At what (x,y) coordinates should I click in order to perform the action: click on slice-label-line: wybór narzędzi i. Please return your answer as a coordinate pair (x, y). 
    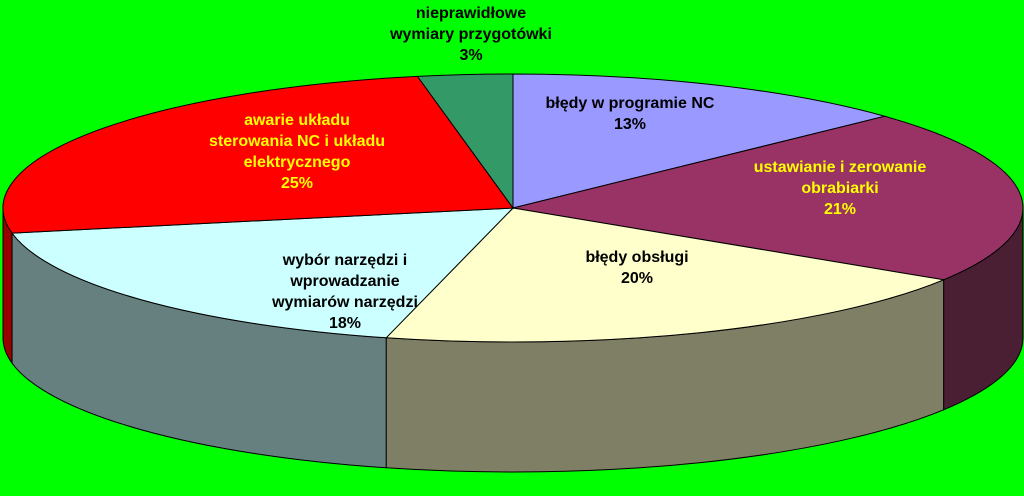
    Looking at the image, I should click on (344, 260).